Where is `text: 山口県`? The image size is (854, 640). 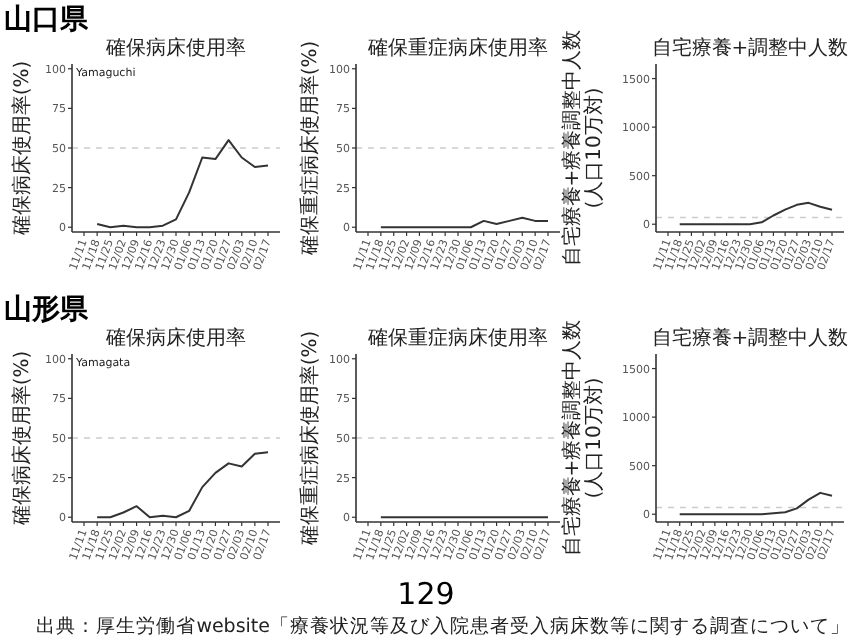 text: 山口県 is located at coordinates (47, 20).